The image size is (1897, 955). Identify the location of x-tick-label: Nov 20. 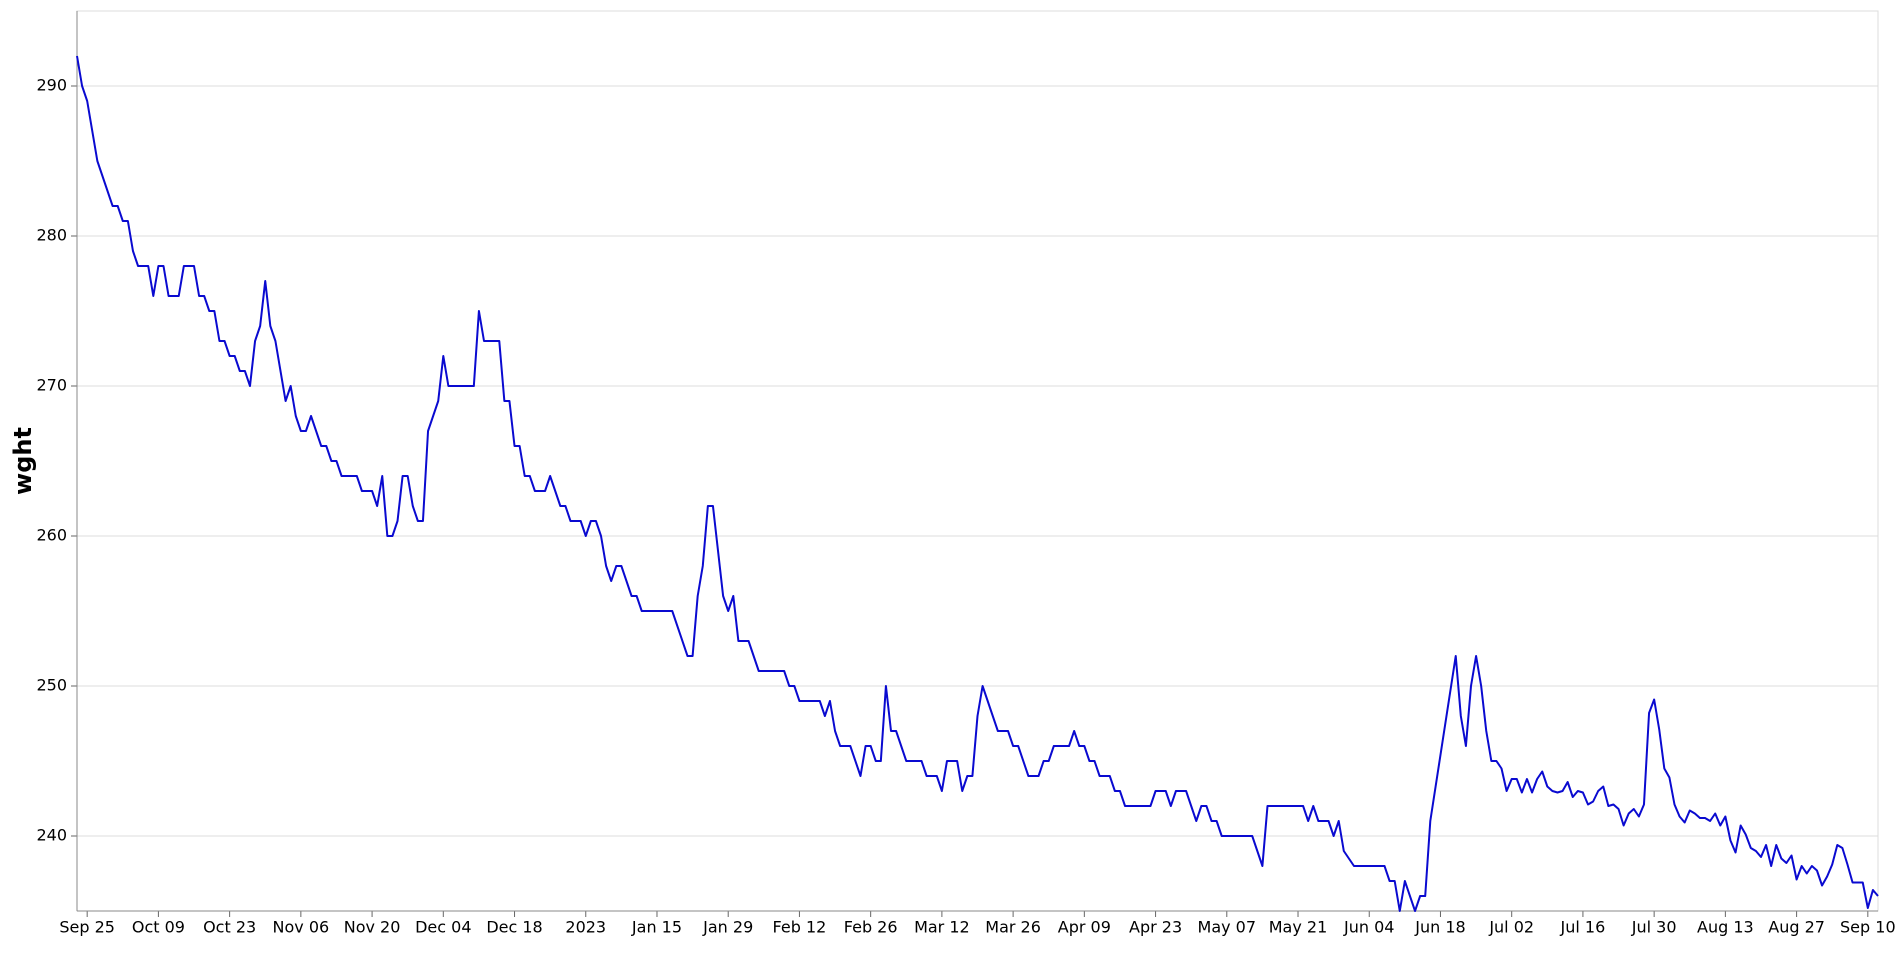
(372, 927).